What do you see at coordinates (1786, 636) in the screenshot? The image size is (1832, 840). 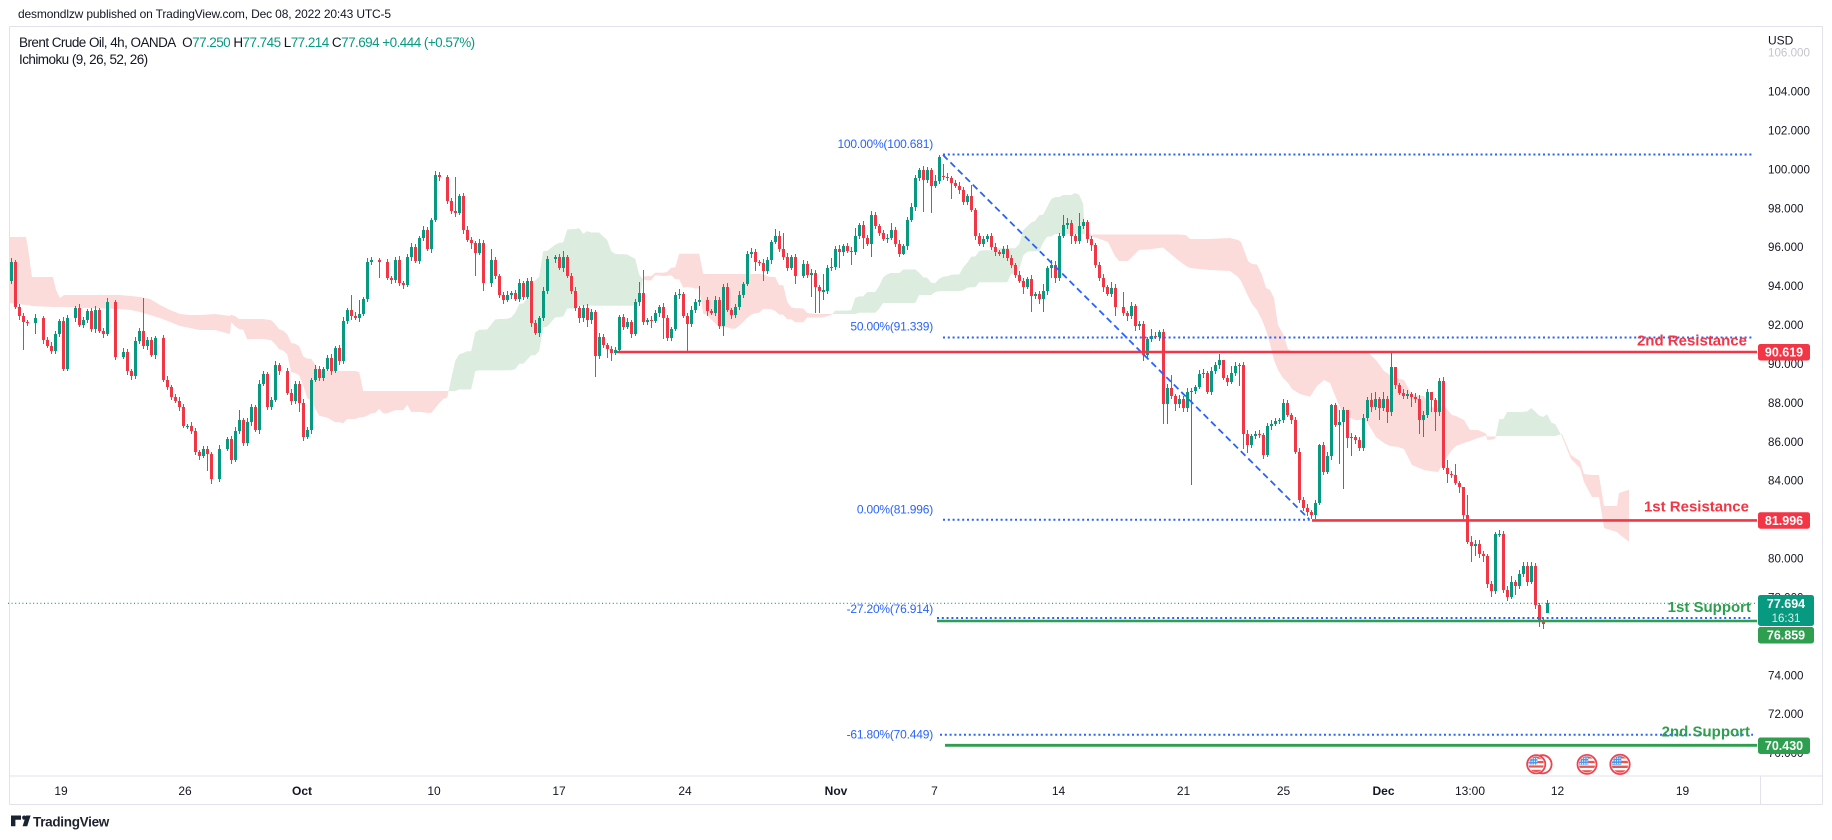 I see `svg-text: 76.859` at bounding box center [1786, 636].